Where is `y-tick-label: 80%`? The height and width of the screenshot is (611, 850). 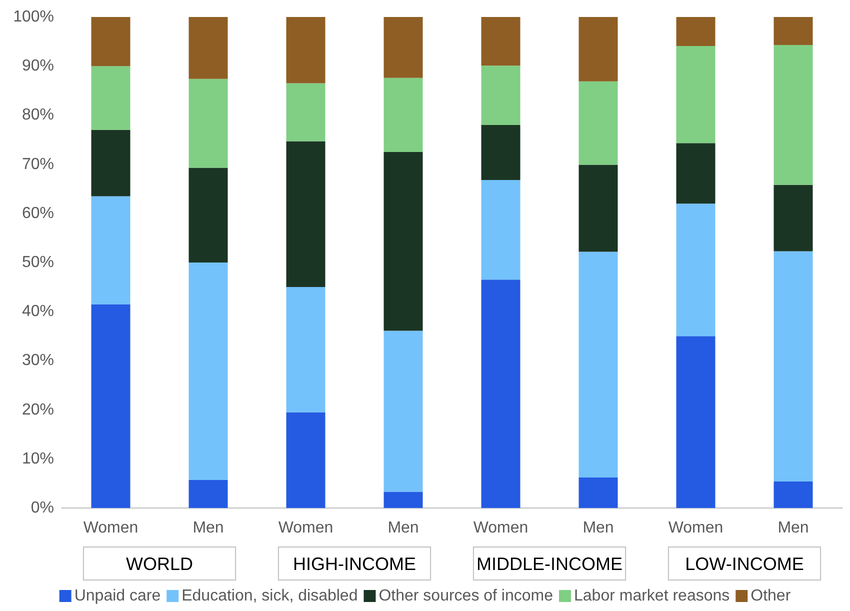 y-tick-label: 80% is located at coordinates (38, 115).